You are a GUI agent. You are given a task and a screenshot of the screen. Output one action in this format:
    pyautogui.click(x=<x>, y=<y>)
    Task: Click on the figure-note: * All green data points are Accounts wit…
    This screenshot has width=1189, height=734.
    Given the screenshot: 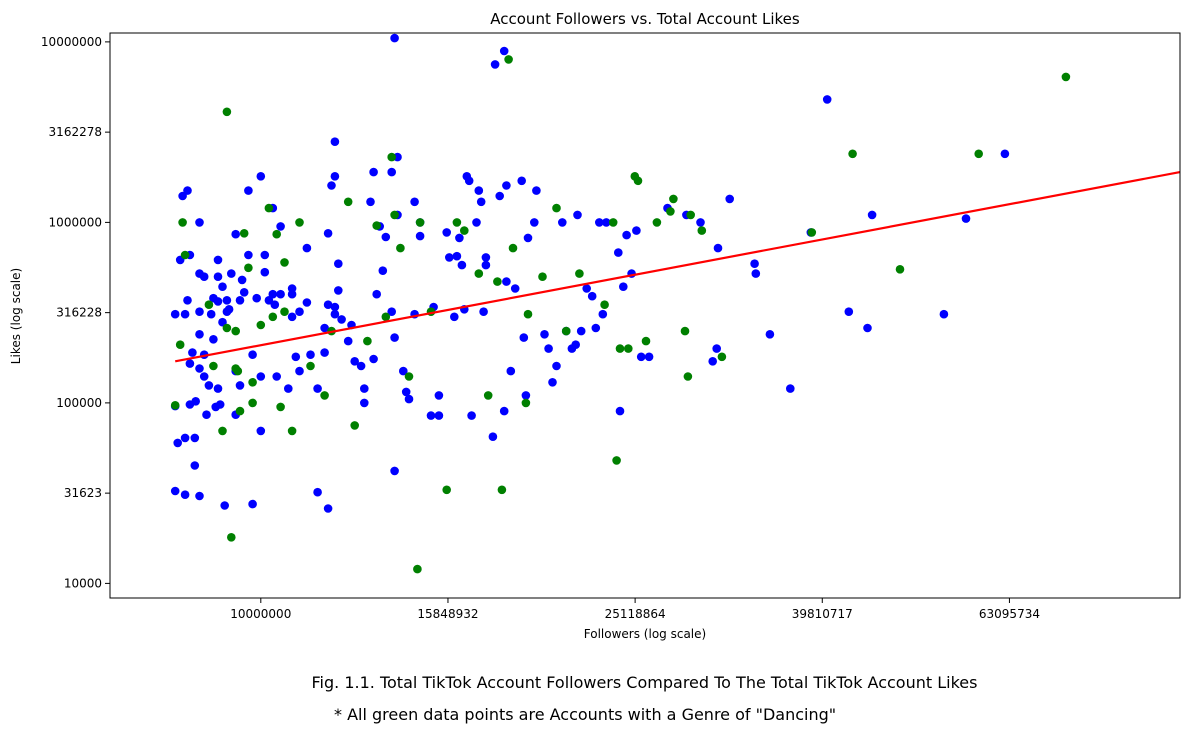 What is the action you would take?
    pyautogui.click(x=585, y=714)
    